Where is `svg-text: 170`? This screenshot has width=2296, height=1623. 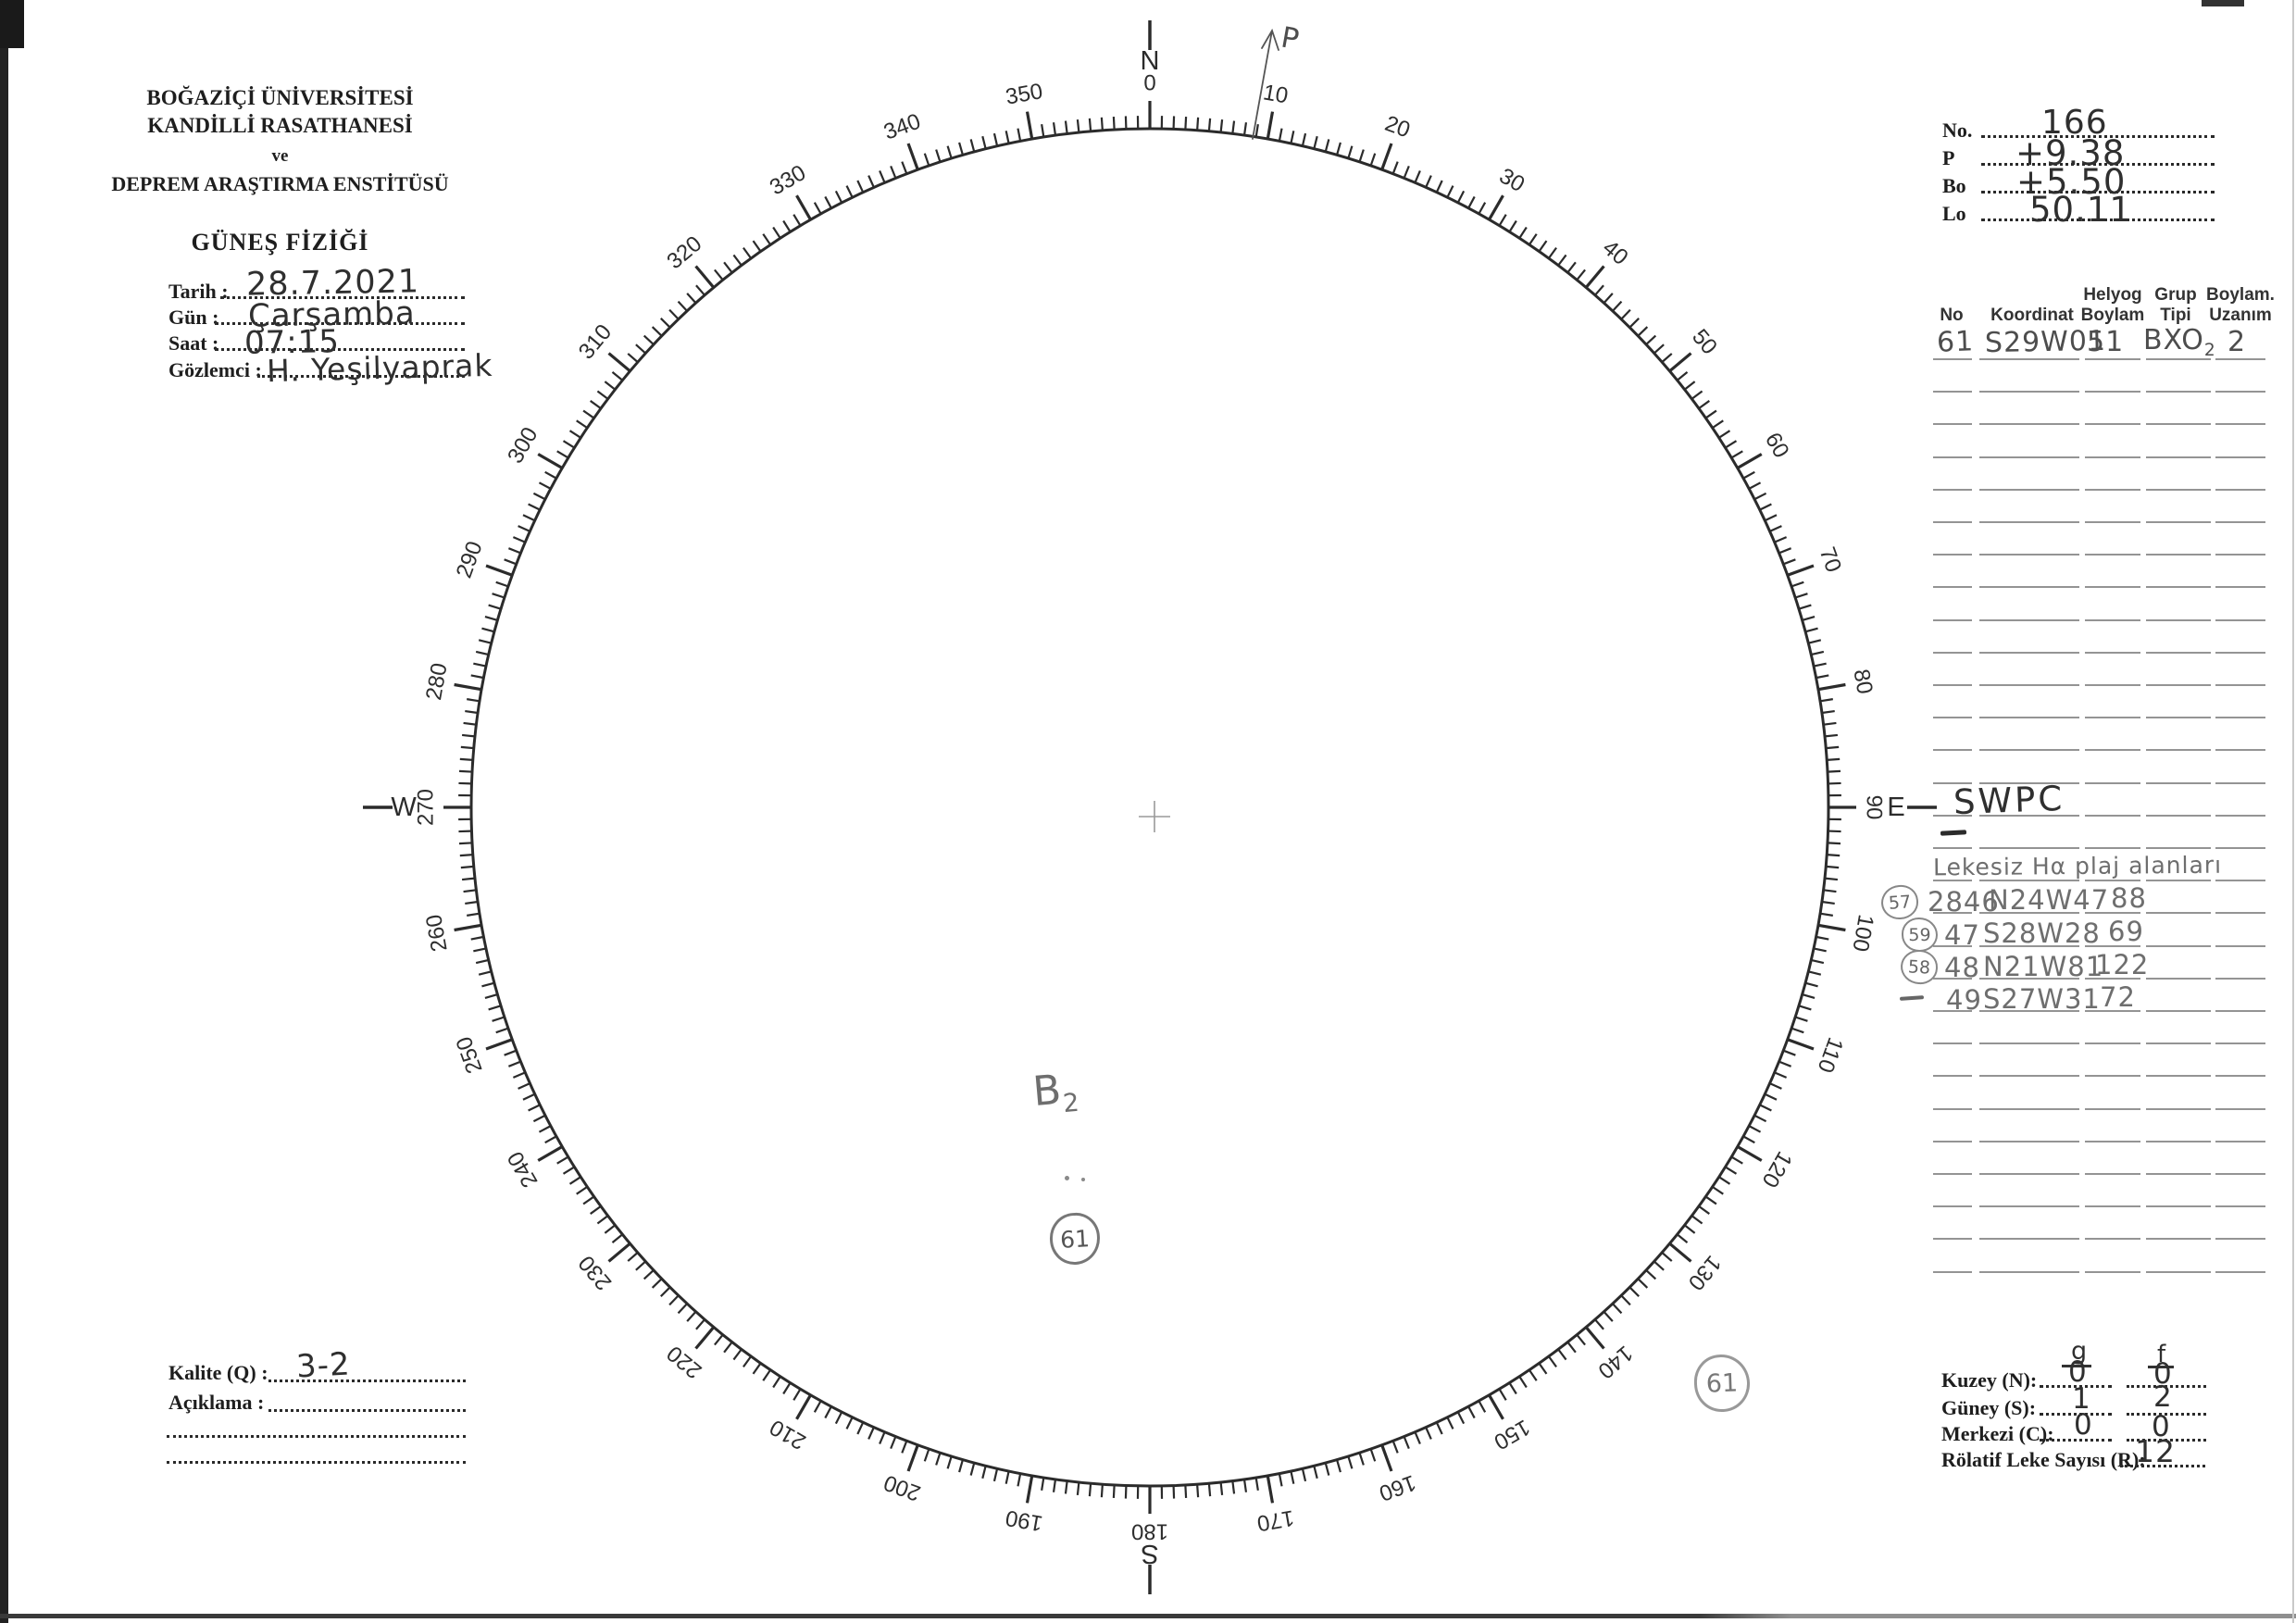 svg-text: 170 is located at coordinates (1275, 1520).